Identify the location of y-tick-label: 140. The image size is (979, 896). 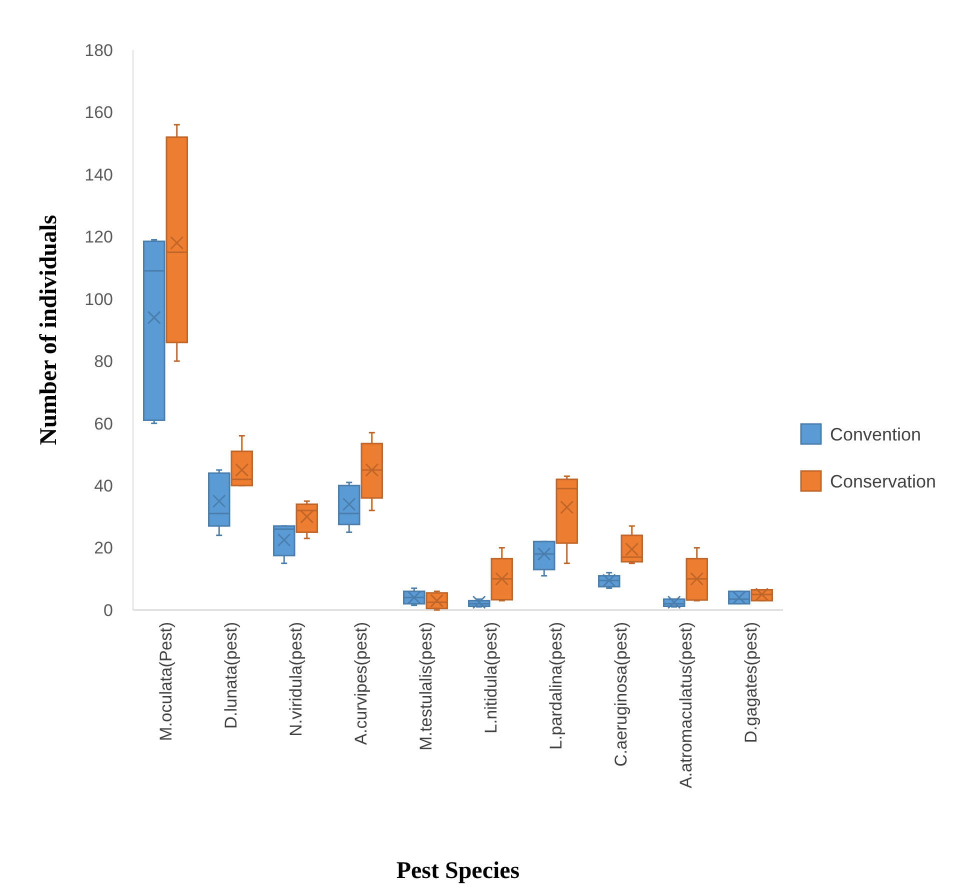
(98, 174).